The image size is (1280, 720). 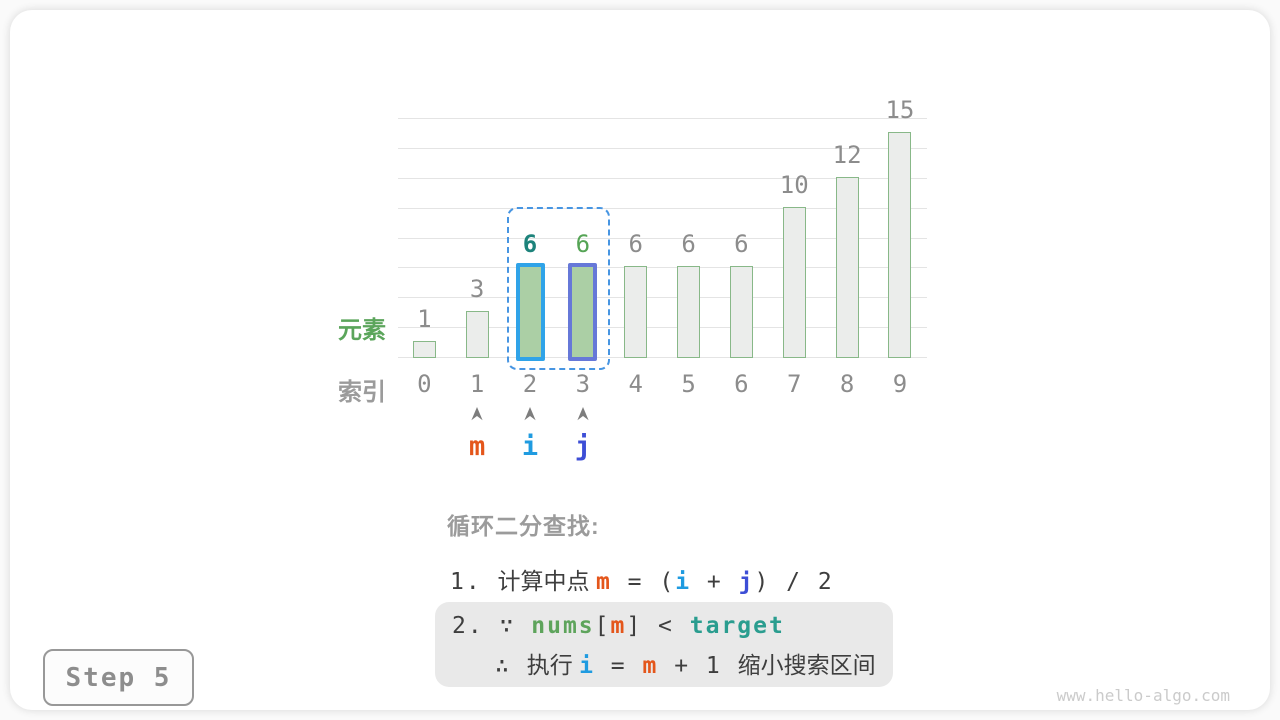 What do you see at coordinates (618, 666) in the screenshot?
I see `text-segment: =` at bounding box center [618, 666].